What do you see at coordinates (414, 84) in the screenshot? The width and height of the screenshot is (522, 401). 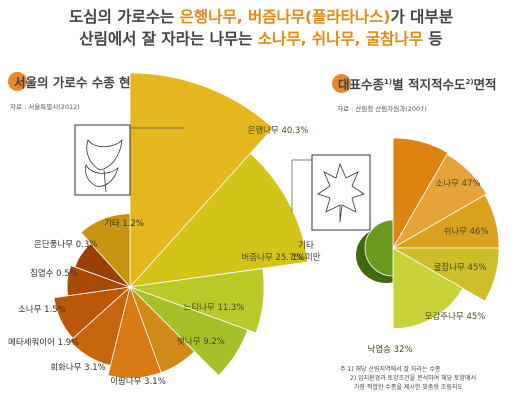 I see `right-chart-title: 대표수종1)별 적지적수도2)면적` at bounding box center [414, 84].